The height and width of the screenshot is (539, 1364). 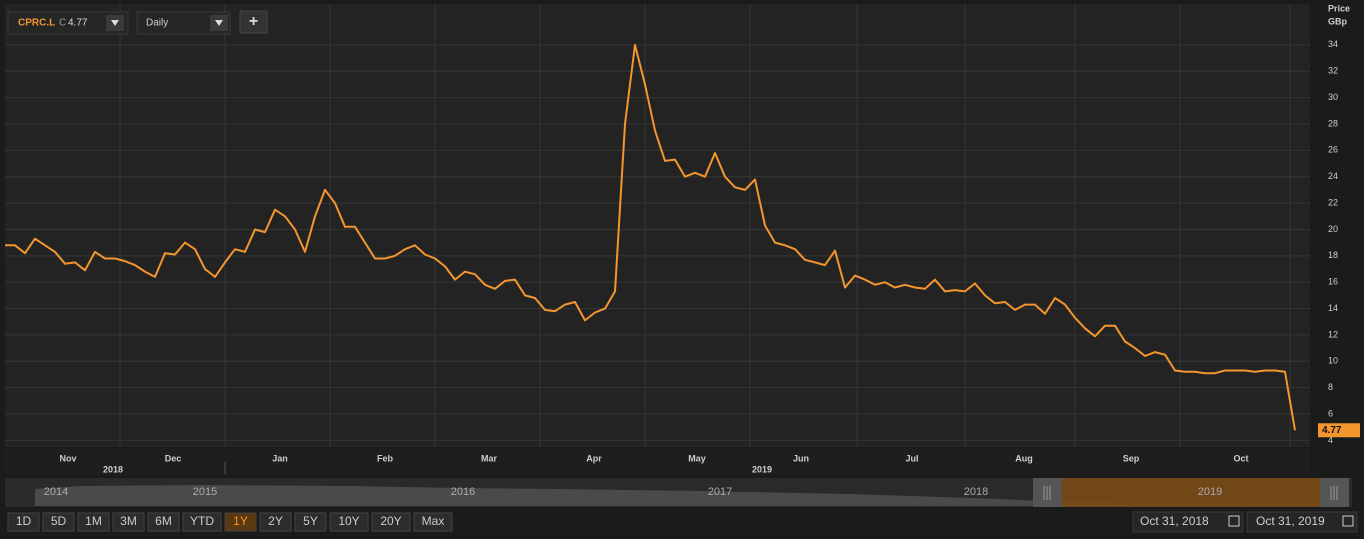 I want to click on last-price-box, so click(x=1339, y=430).